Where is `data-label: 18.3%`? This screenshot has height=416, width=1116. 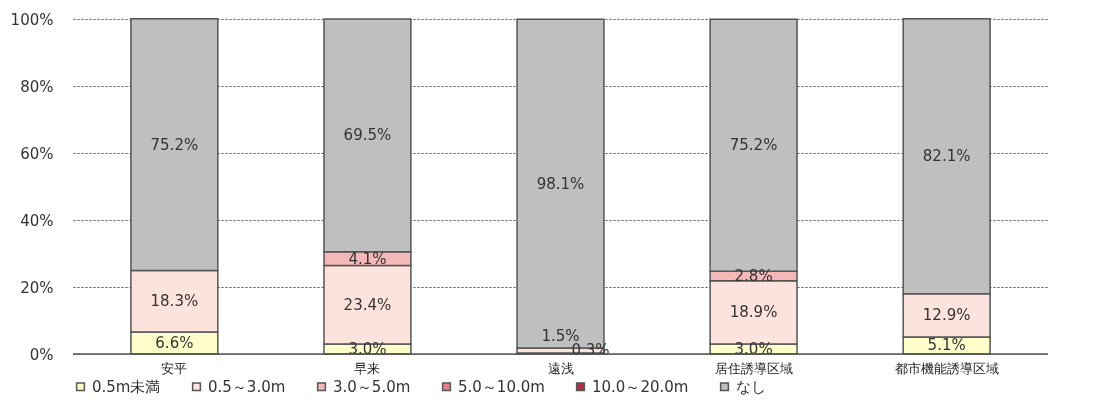
data-label: 18.3% is located at coordinates (174, 301).